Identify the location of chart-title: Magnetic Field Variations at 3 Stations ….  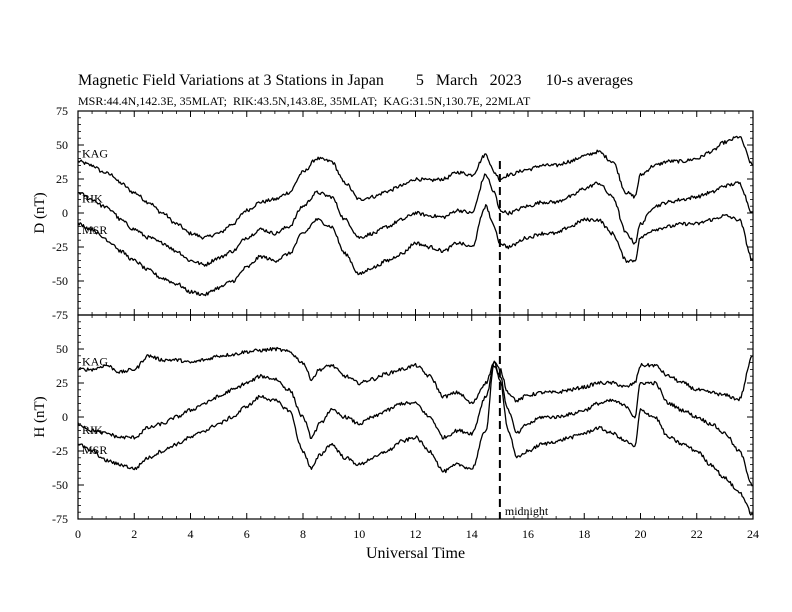
(356, 80).